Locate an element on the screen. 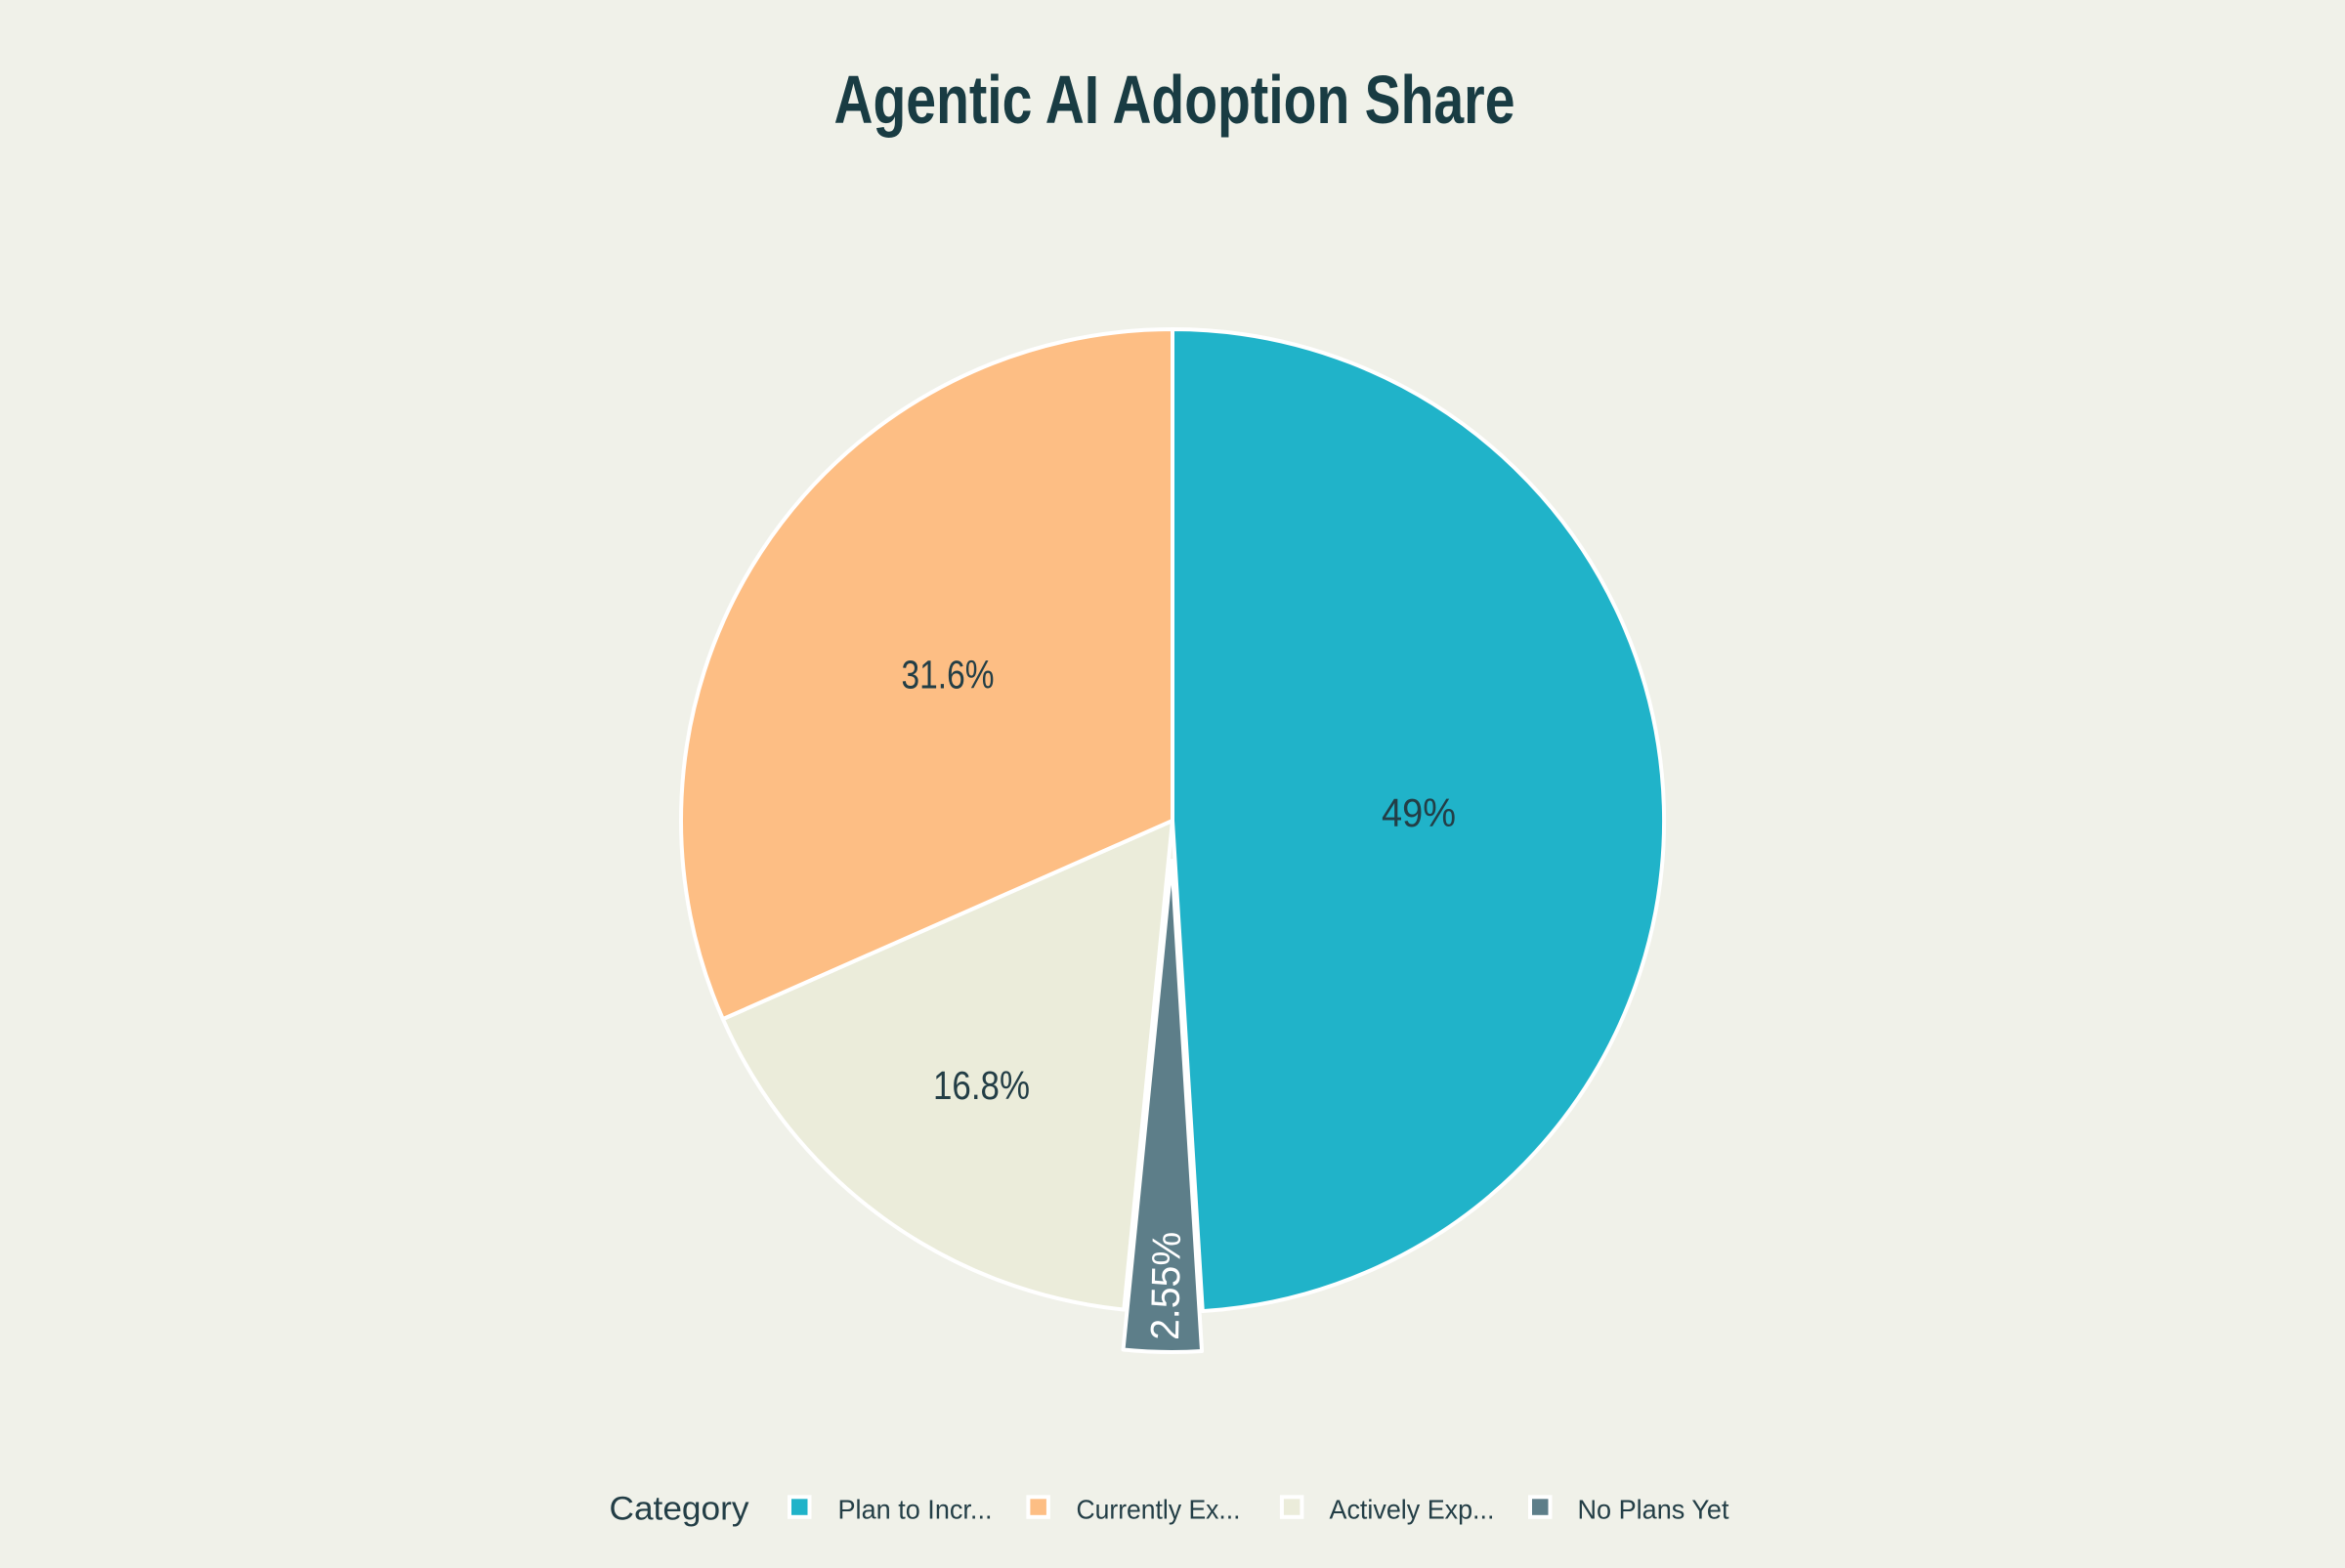 This screenshot has width=2345, height=1568. svg-text: 31.6% is located at coordinates (948, 674).